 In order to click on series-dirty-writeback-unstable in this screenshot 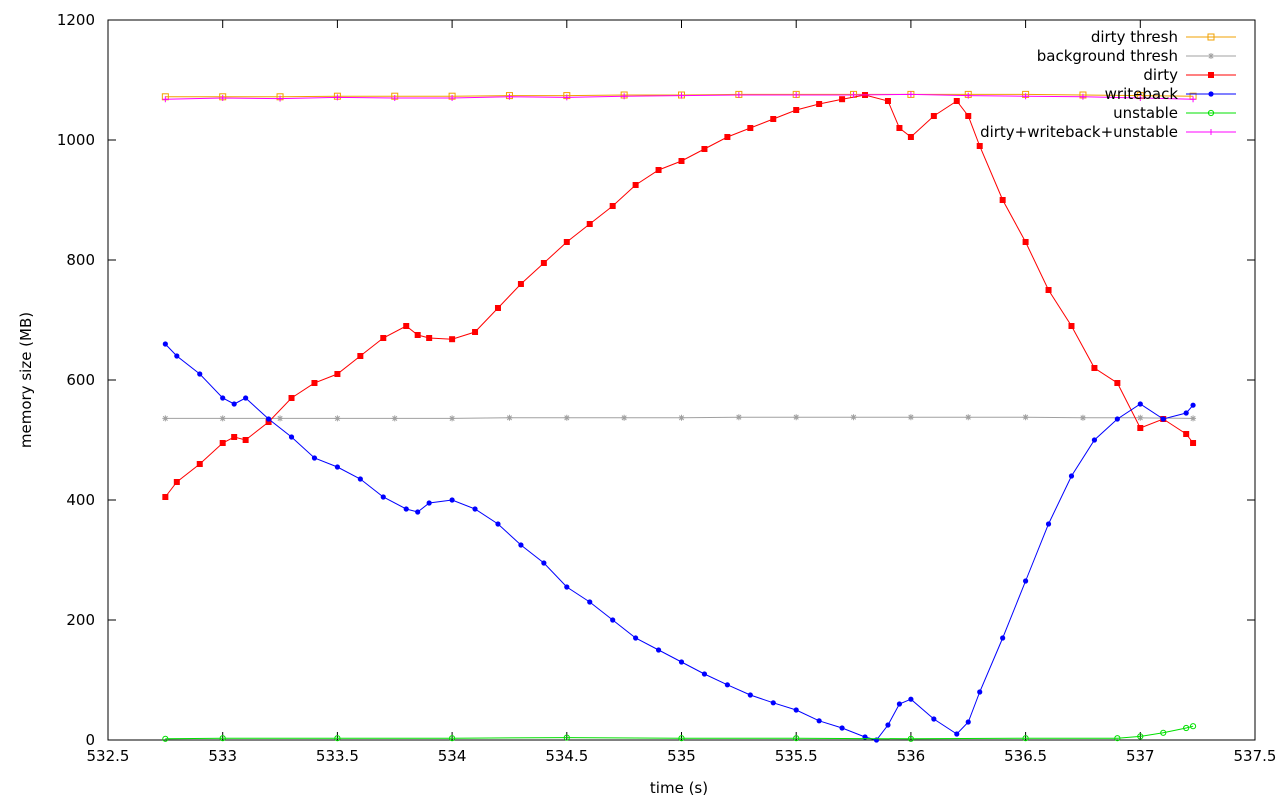, I will do `click(679, 97)`.